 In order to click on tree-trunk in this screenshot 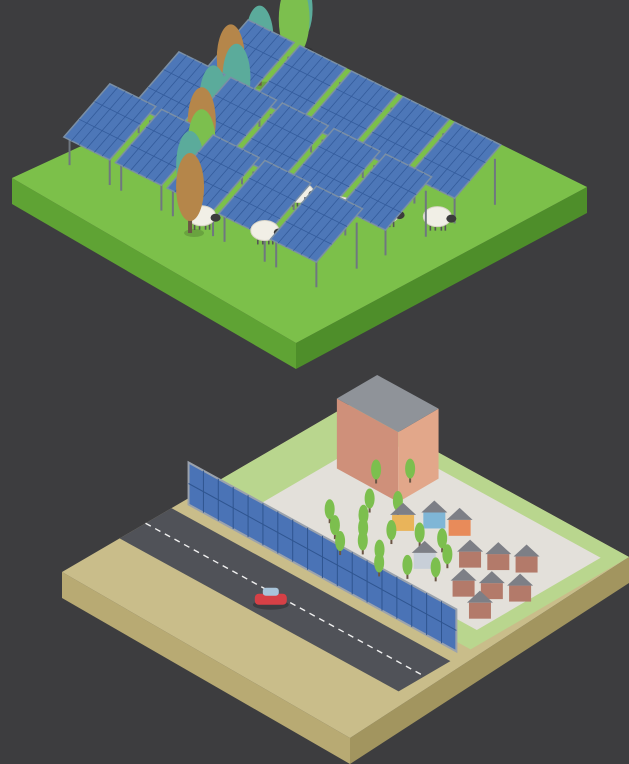, I will do `click(190, 222)`.